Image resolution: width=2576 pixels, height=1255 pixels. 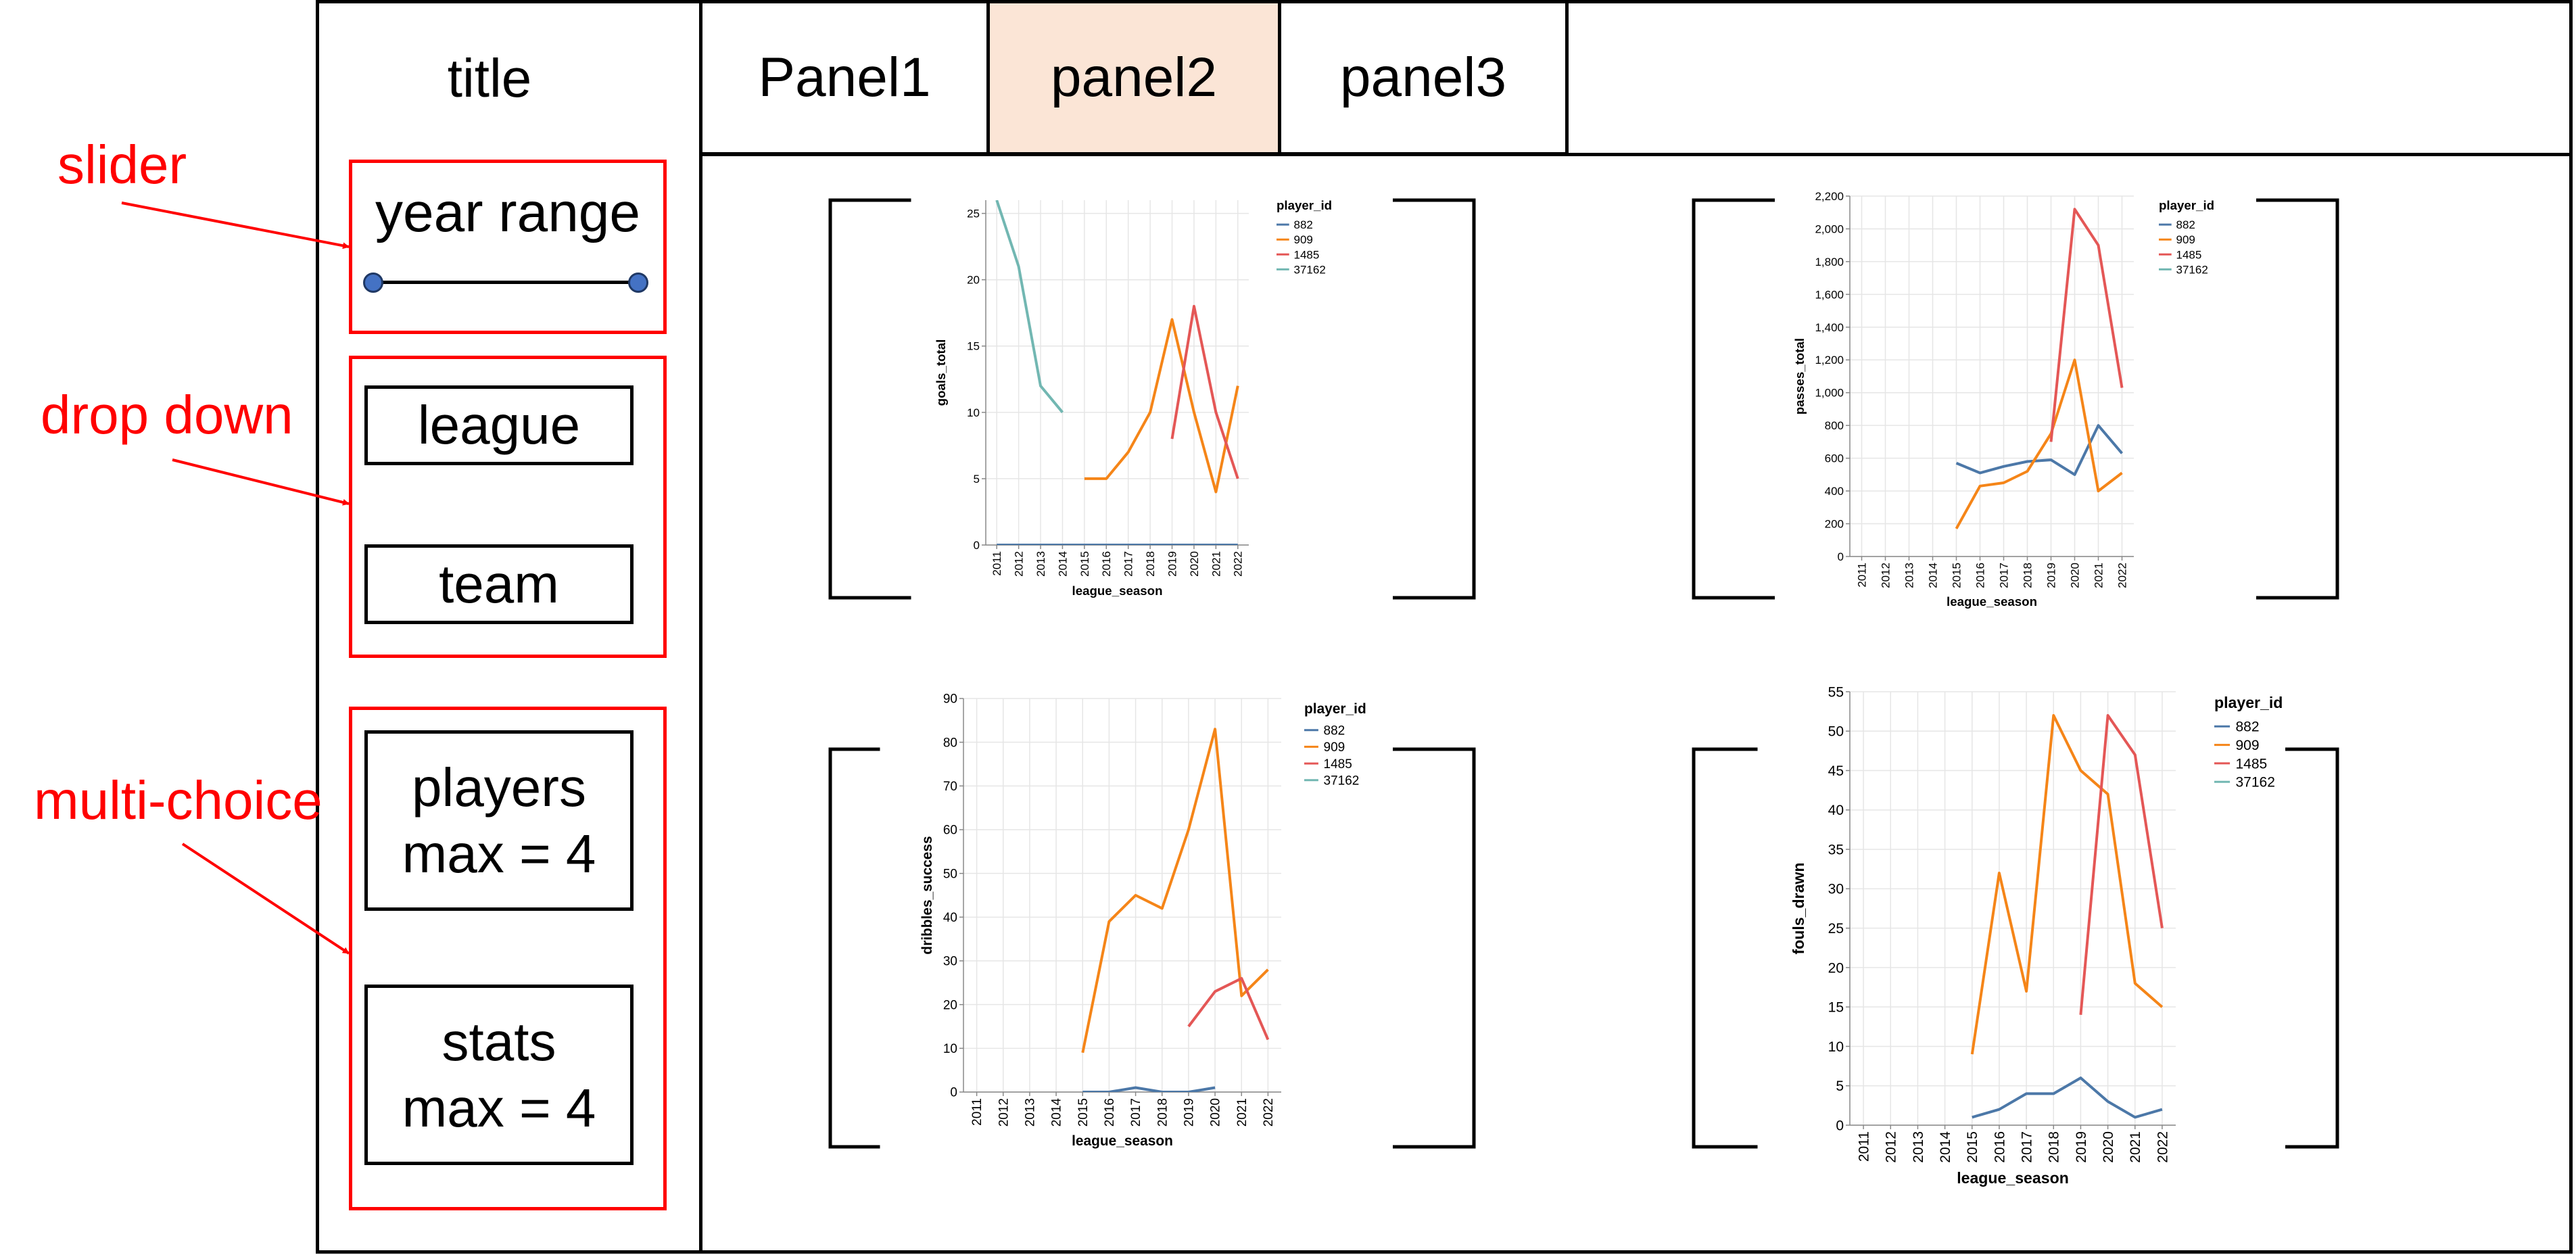 What do you see at coordinates (499, 820) in the screenshot?
I see `players-multi-select: players max = 4` at bounding box center [499, 820].